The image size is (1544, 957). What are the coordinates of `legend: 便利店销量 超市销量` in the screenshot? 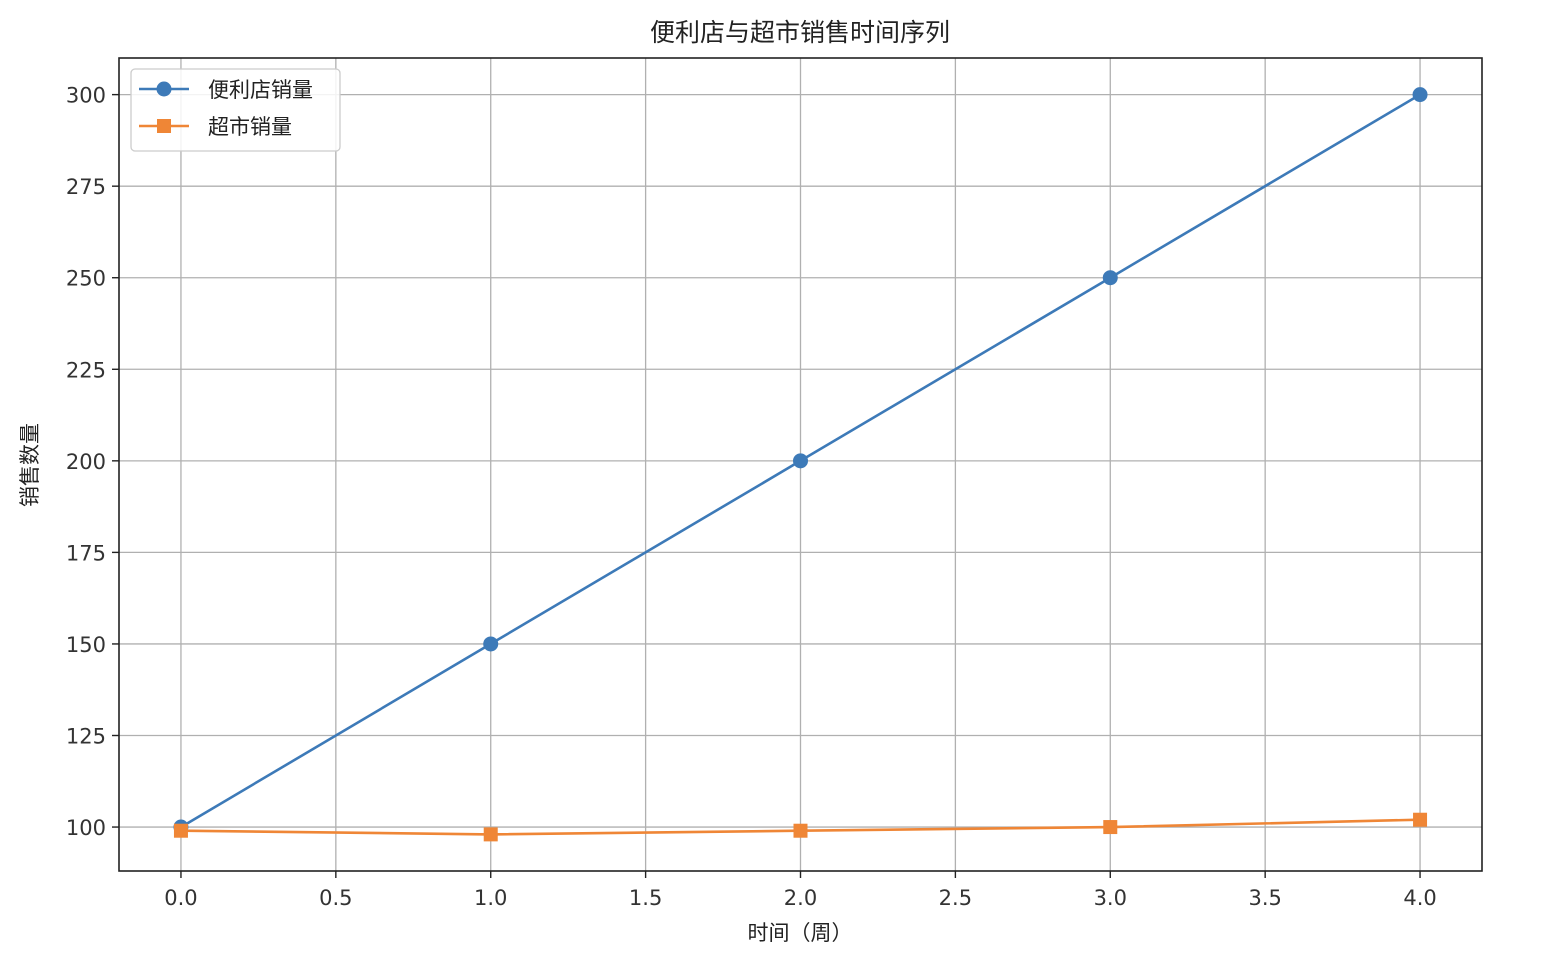 It's located at (235, 110).